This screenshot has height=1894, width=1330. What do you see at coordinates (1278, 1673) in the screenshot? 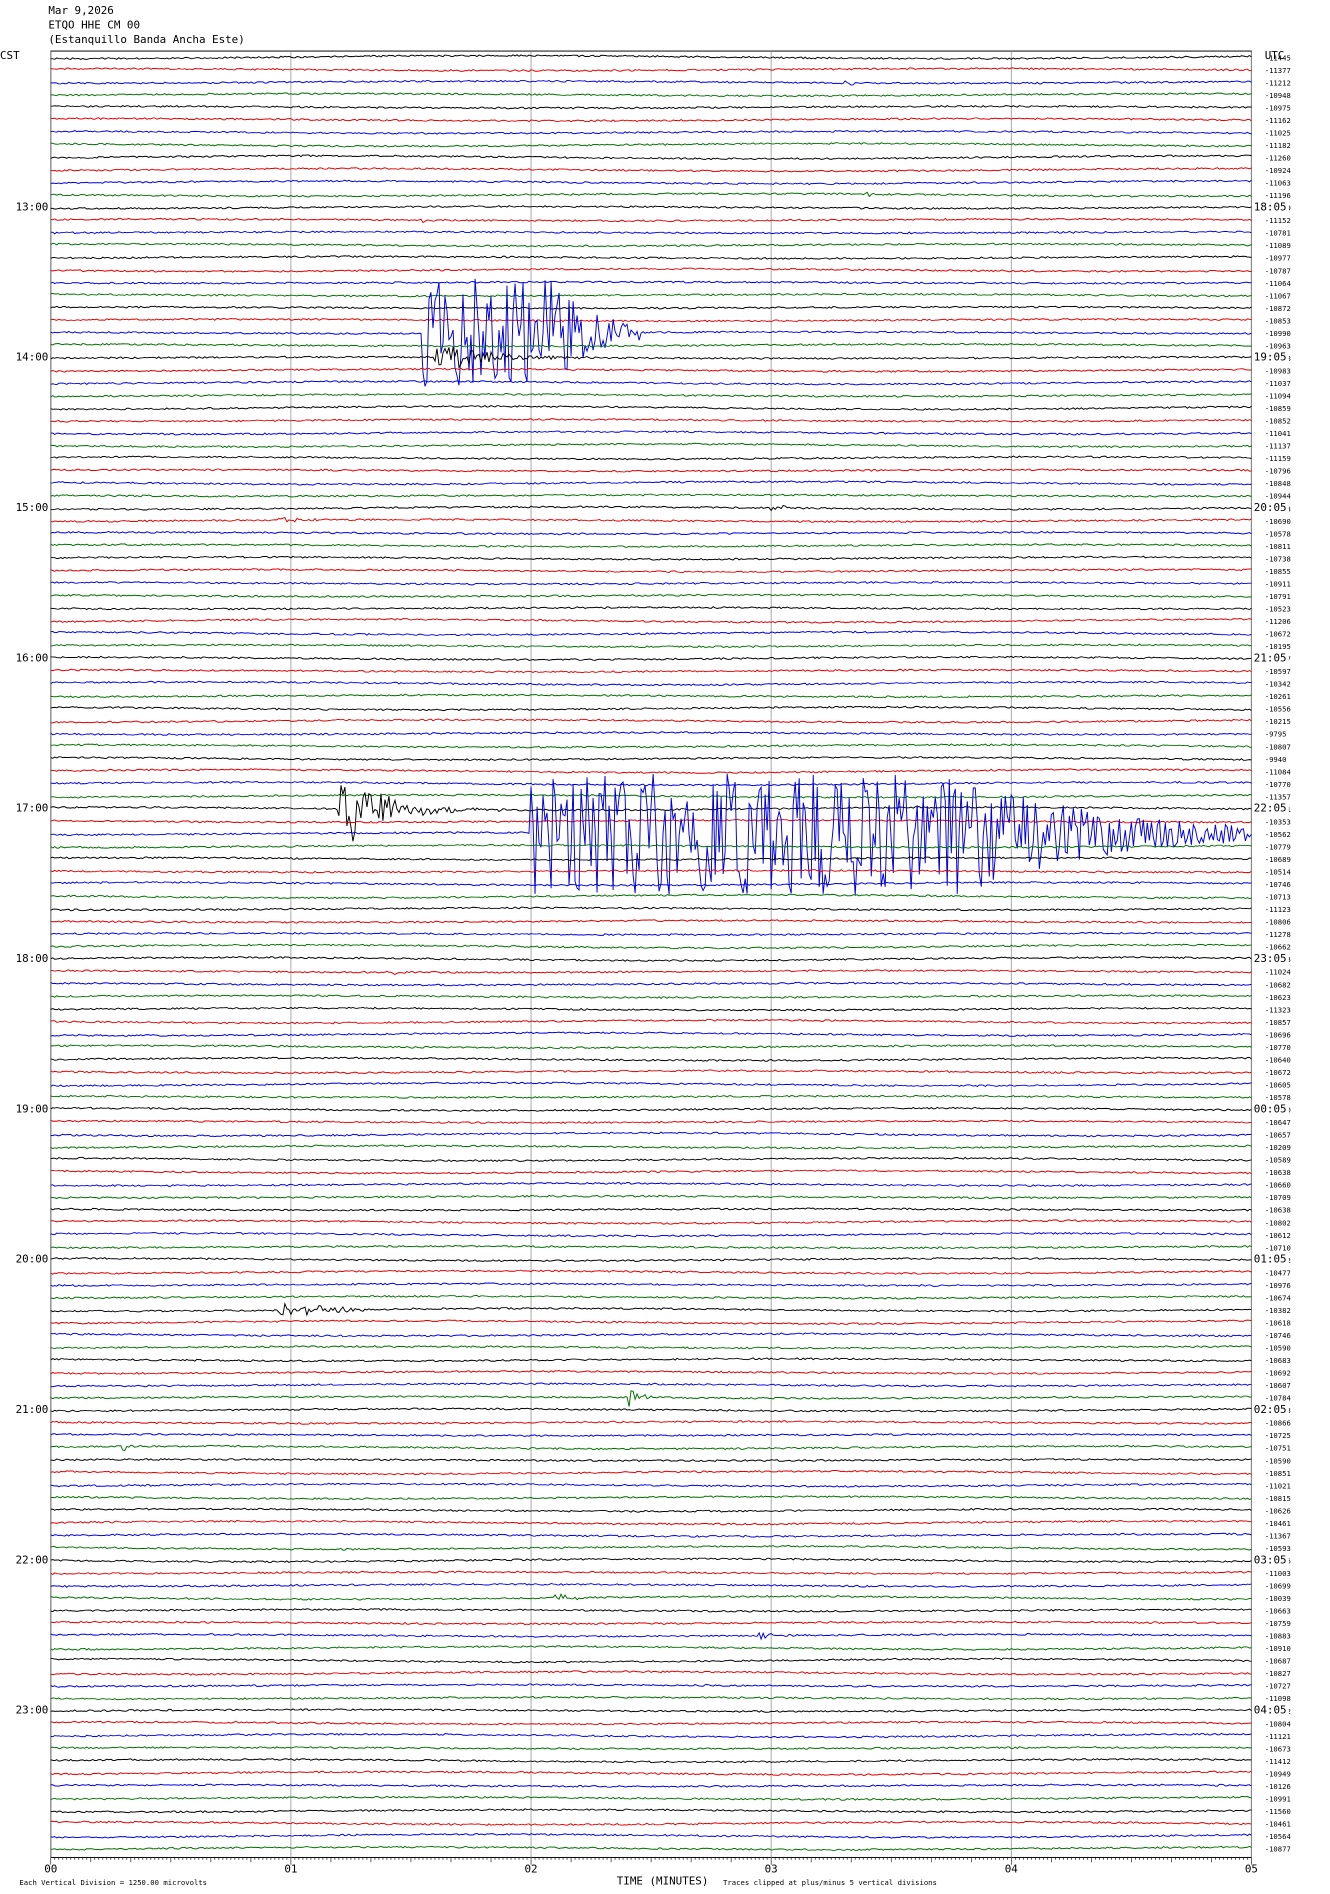
I see `trace-offset: -10827` at bounding box center [1278, 1673].